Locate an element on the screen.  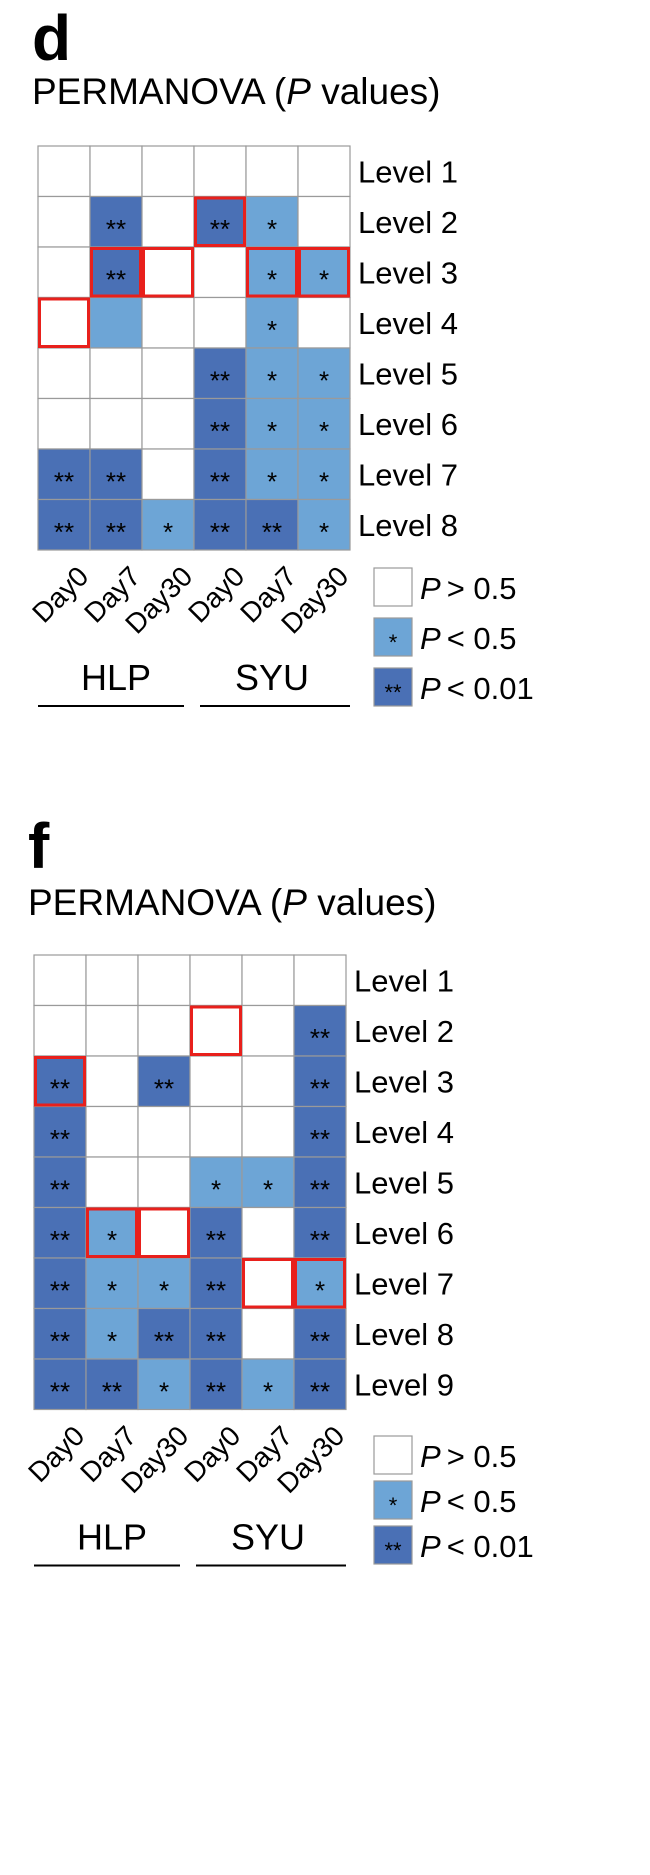
row-label: Level 6 is located at coordinates (408, 424).